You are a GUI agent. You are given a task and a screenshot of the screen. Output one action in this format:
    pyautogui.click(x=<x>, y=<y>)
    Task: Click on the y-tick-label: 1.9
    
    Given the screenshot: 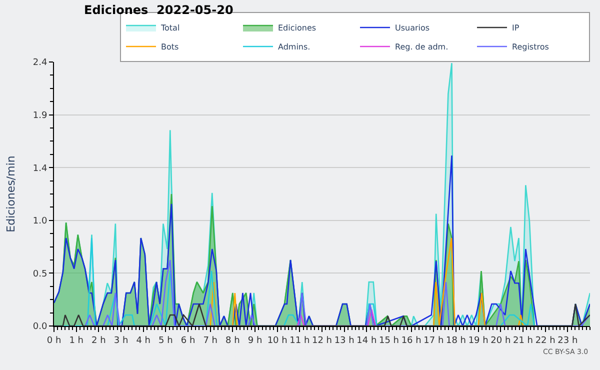 What is the action you would take?
    pyautogui.click(x=40, y=115)
    